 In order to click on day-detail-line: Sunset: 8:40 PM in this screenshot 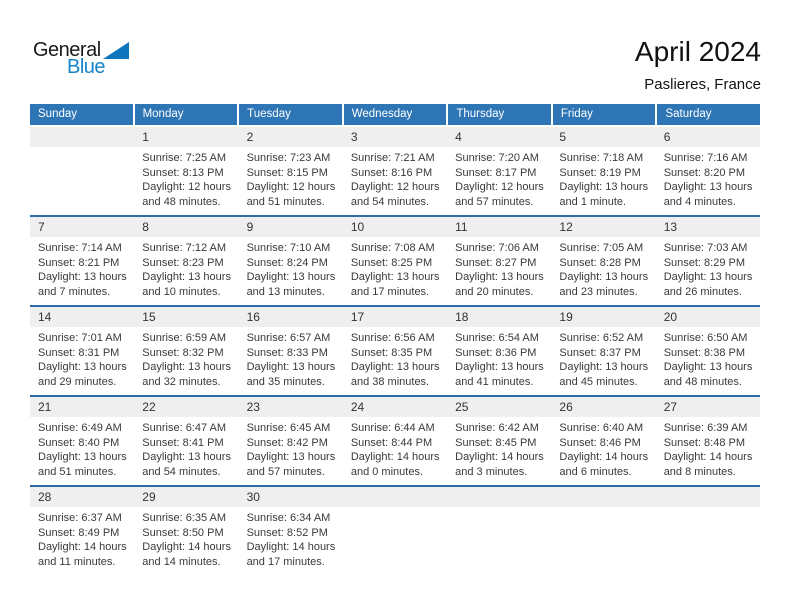, I will do `click(79, 442)`.